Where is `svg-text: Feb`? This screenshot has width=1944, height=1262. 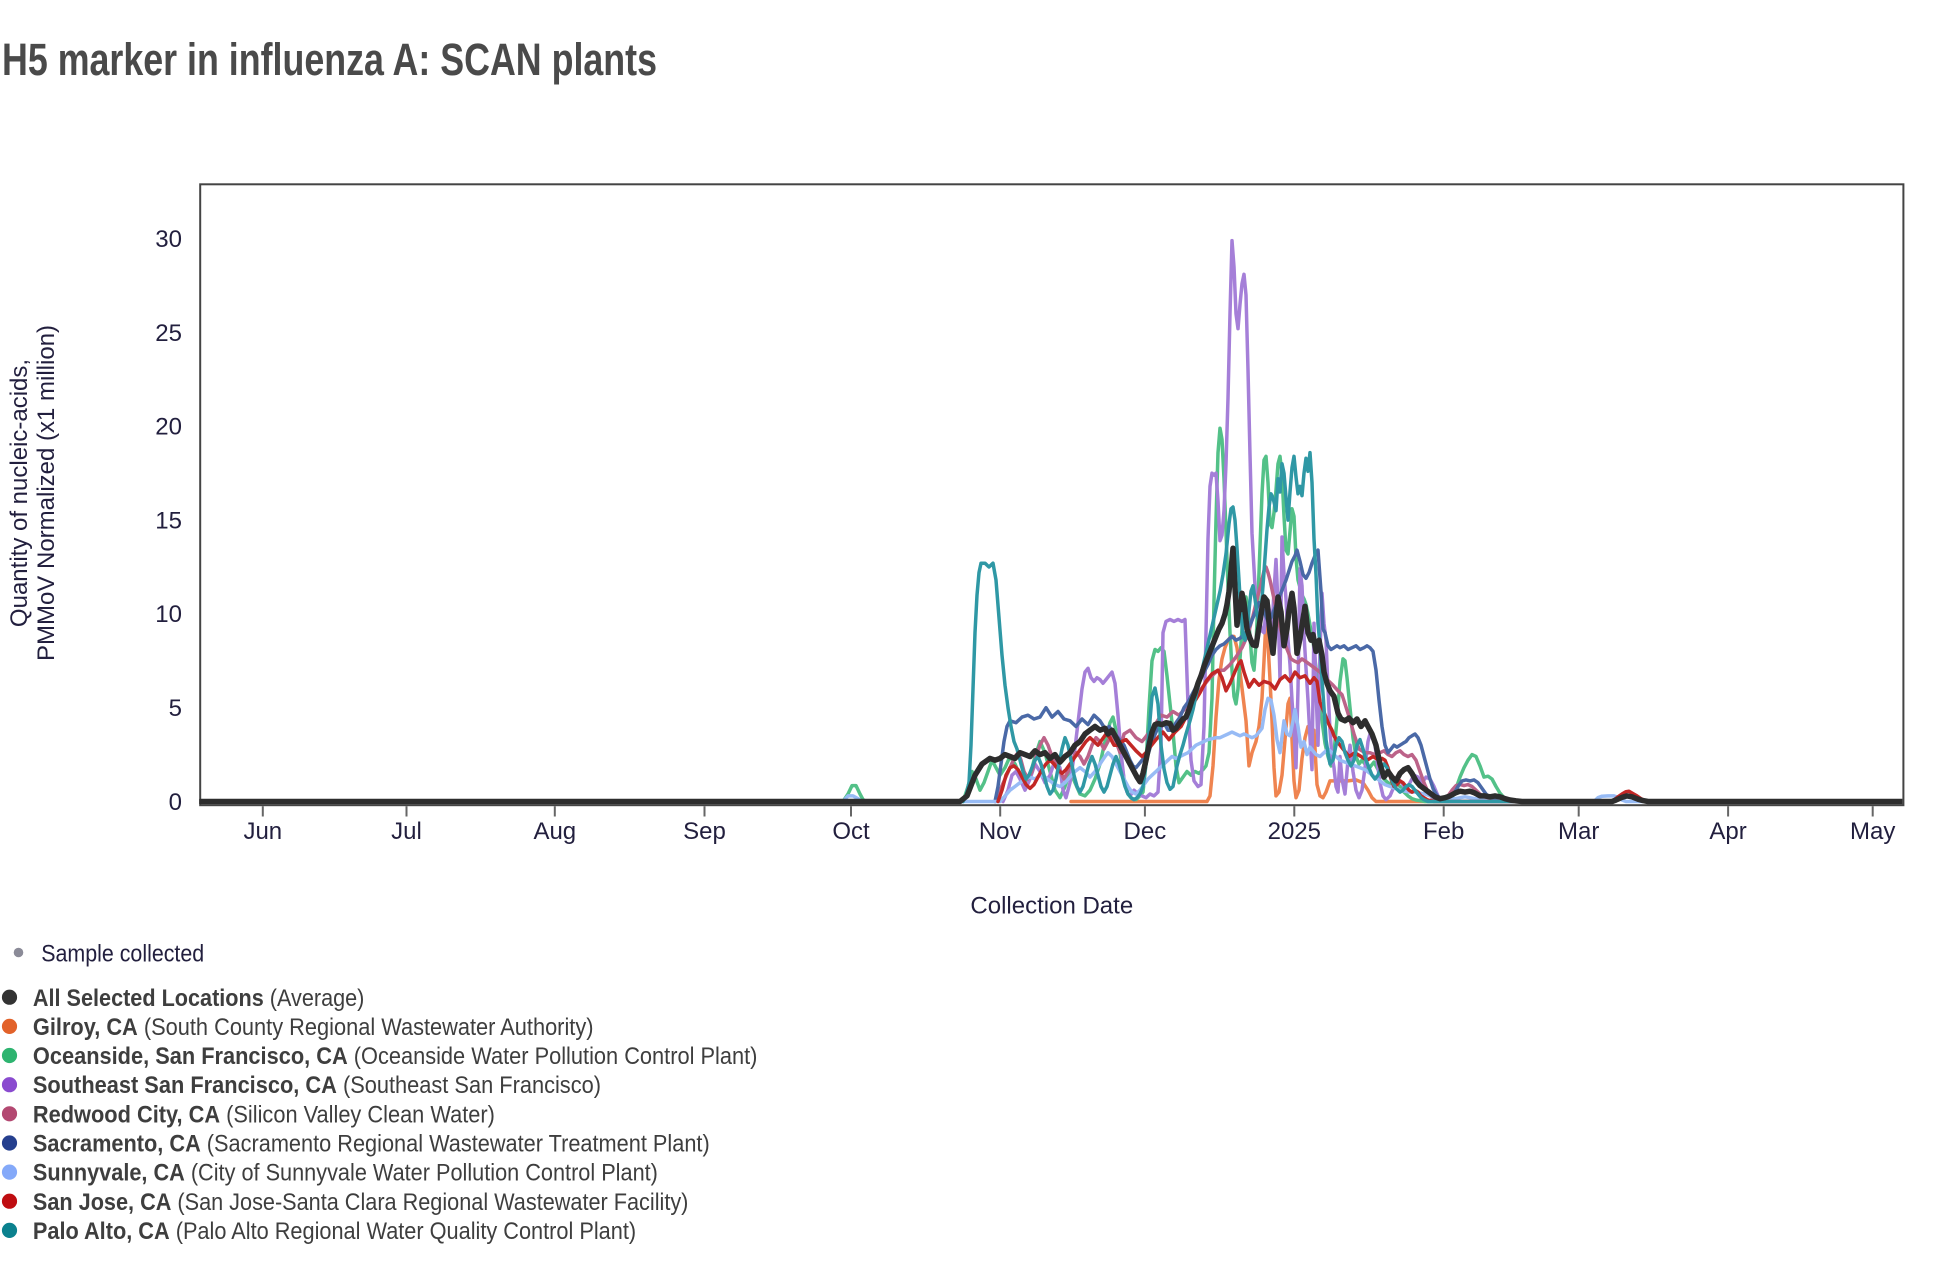 svg-text: Feb is located at coordinates (1443, 831).